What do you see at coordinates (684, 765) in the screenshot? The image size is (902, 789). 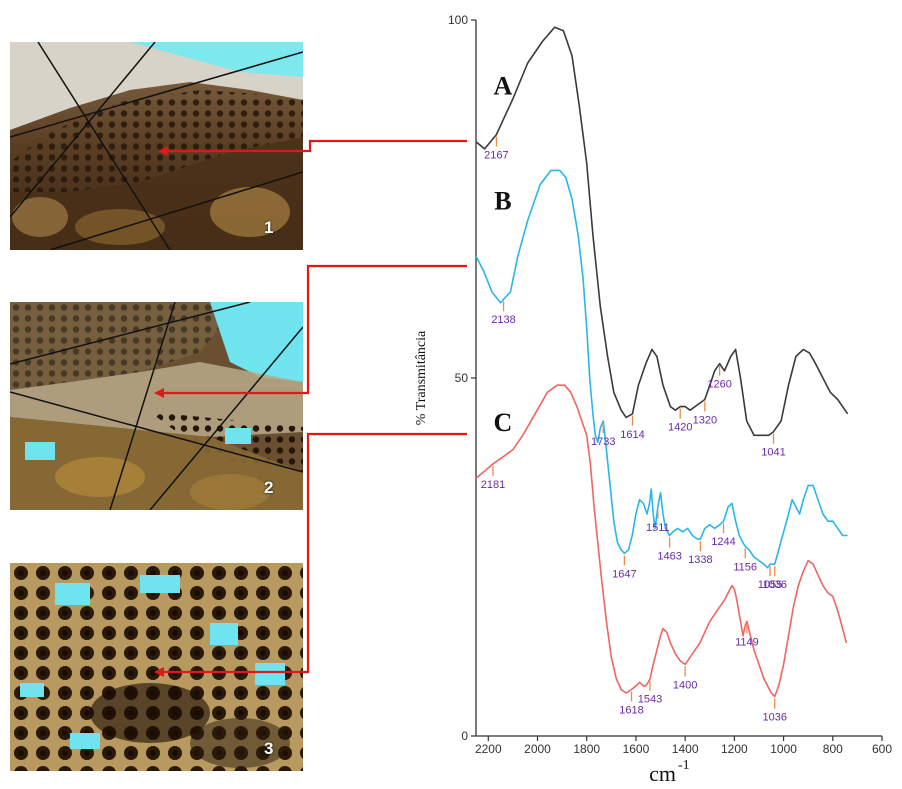 I see `x-axis-title-exponent: -1` at bounding box center [684, 765].